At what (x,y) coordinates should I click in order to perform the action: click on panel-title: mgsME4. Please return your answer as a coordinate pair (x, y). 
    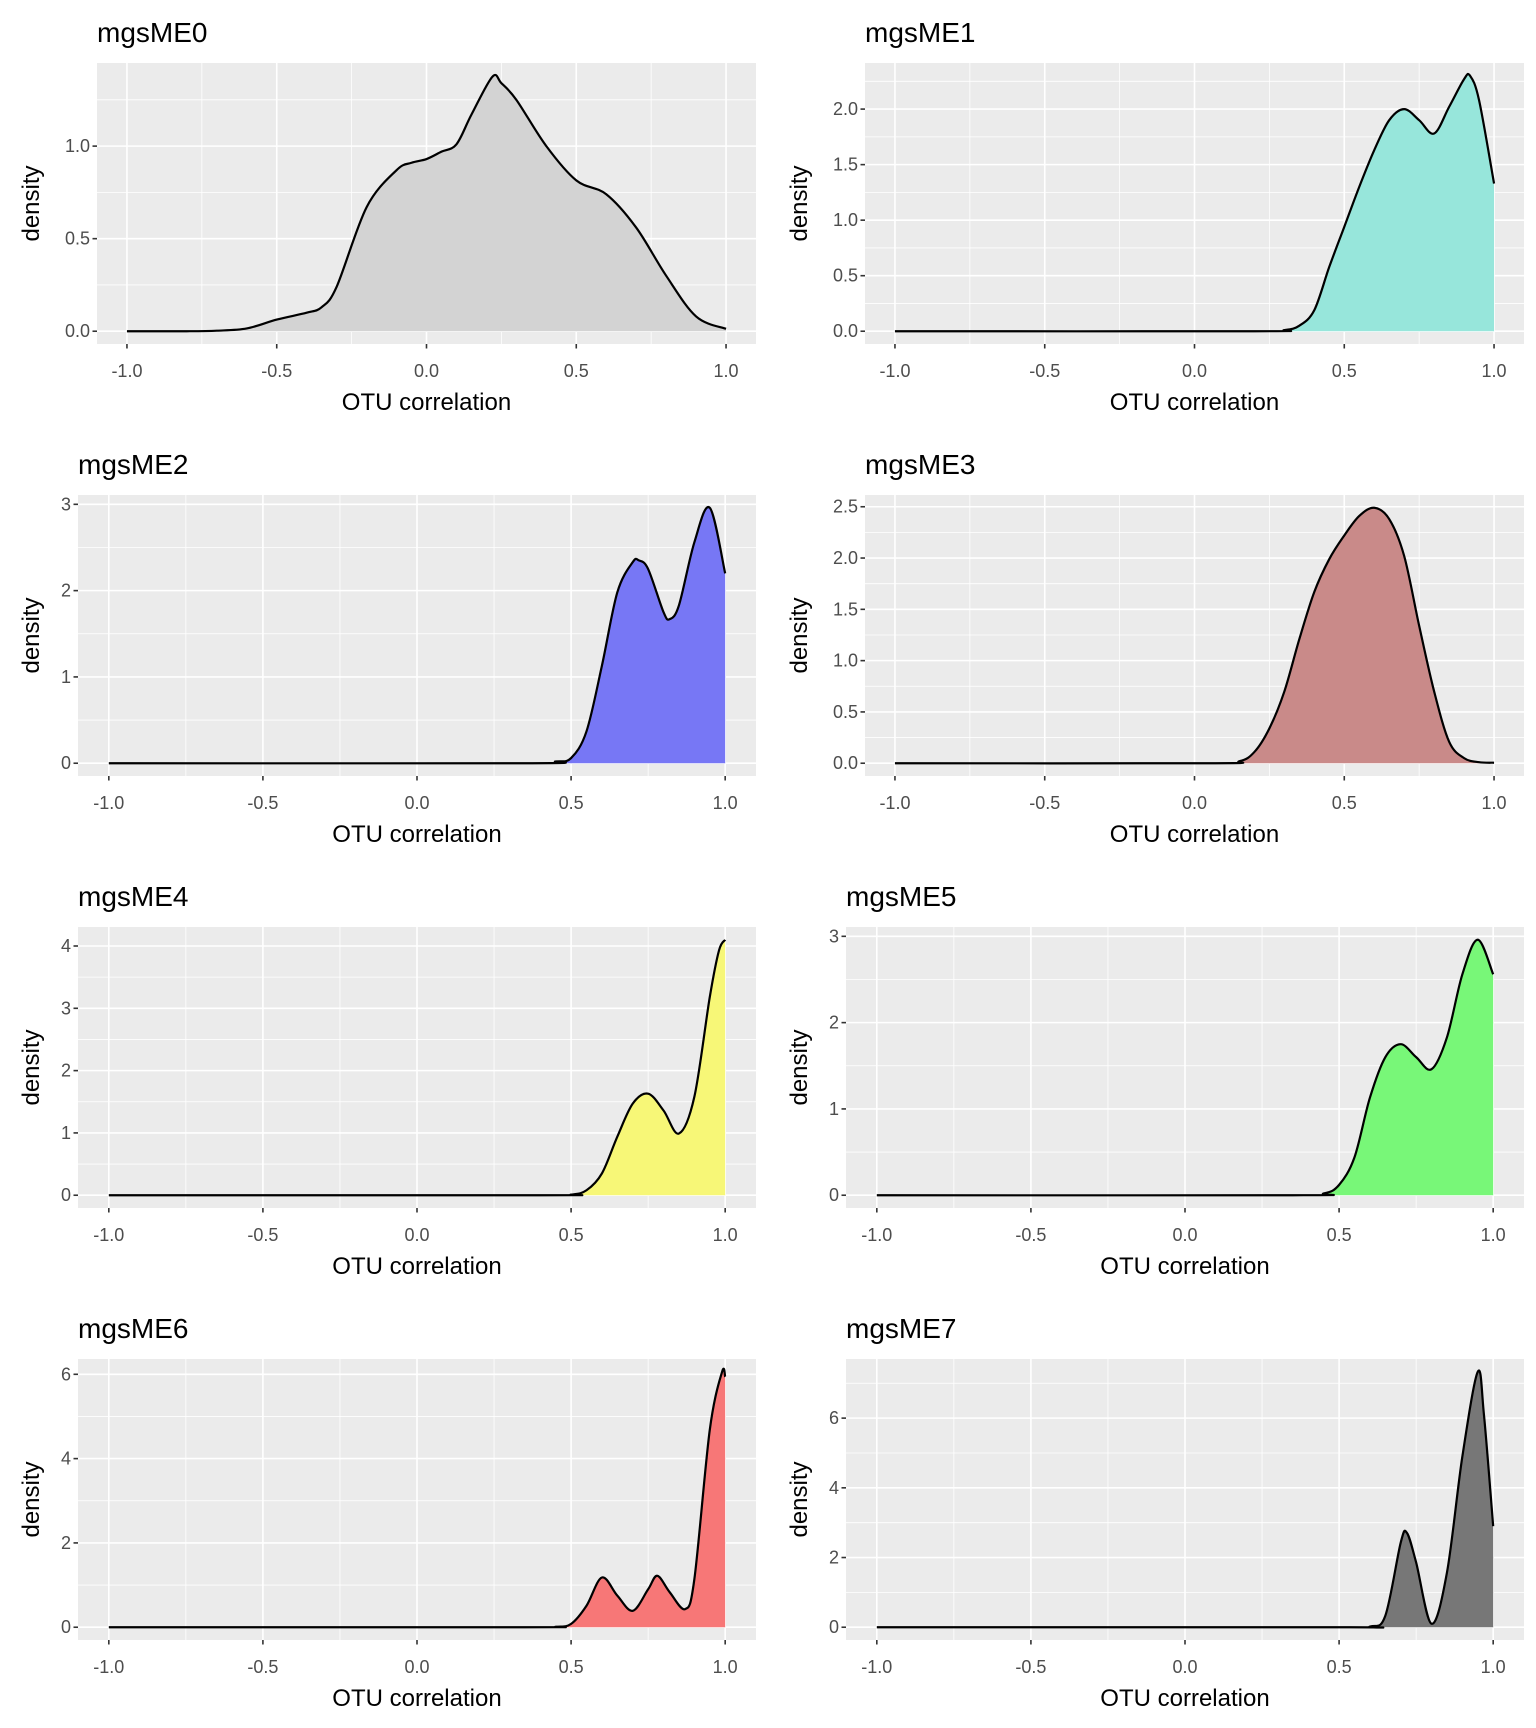
    Looking at the image, I should click on (133, 896).